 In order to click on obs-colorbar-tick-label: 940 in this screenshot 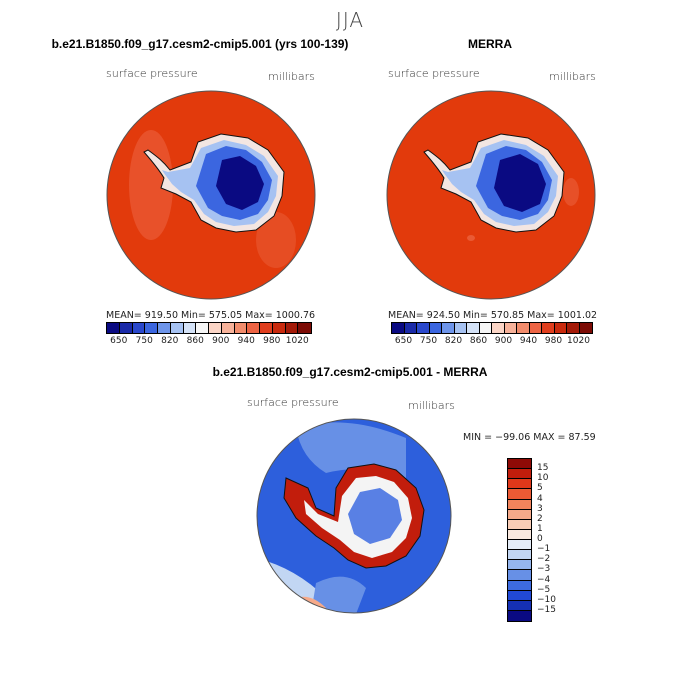, I will do `click(528, 341)`.